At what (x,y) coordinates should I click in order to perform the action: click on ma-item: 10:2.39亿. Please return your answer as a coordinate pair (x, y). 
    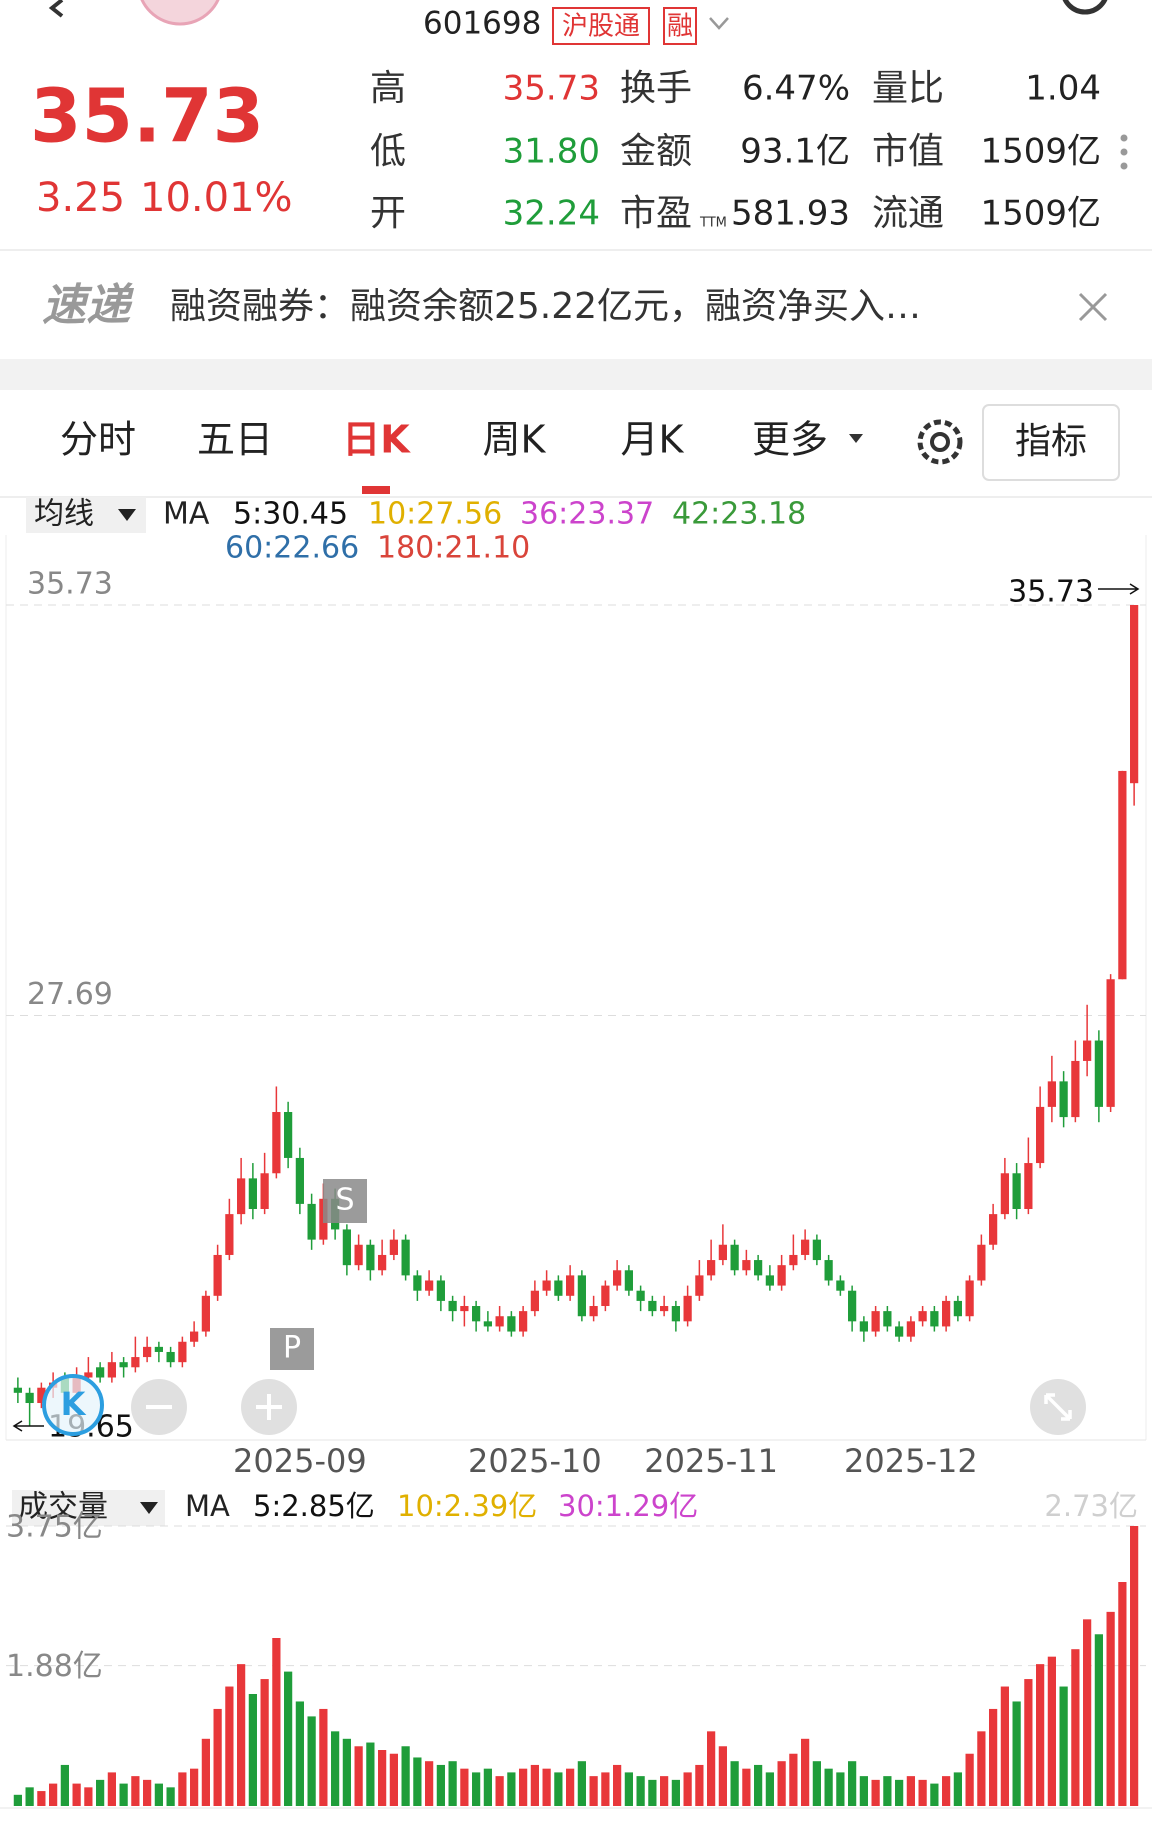
    Looking at the image, I should click on (467, 1506).